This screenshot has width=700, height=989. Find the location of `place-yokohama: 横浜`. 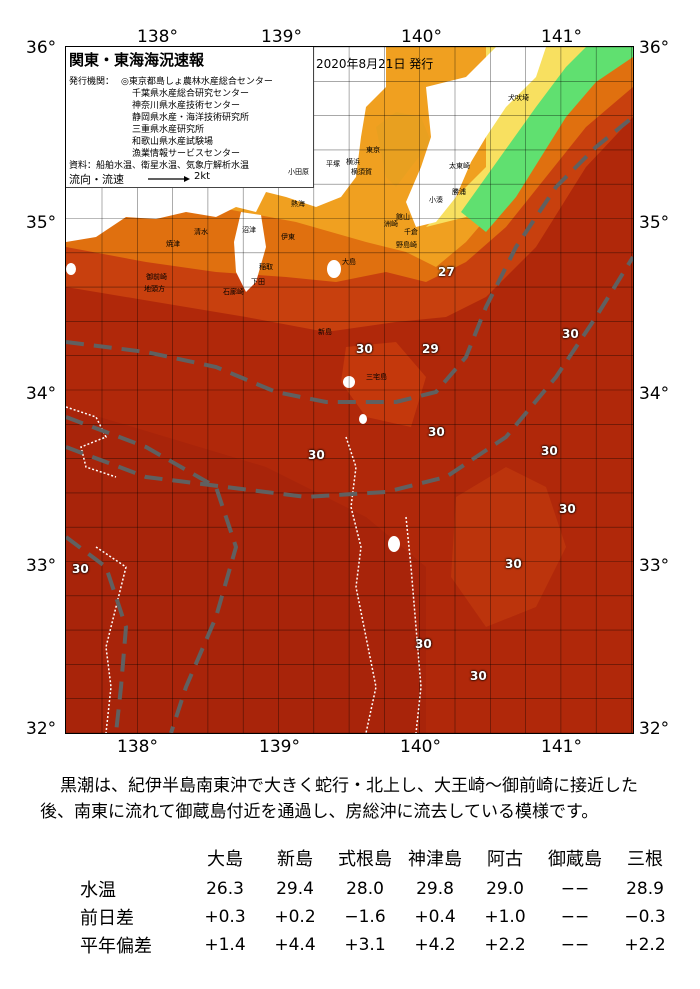

place-yokohama: 横浜 is located at coordinates (353, 162).